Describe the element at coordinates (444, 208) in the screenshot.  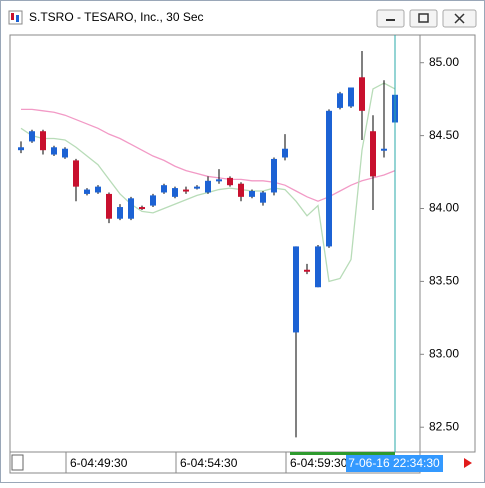
I see `y-tick-label: 84.00` at that location.